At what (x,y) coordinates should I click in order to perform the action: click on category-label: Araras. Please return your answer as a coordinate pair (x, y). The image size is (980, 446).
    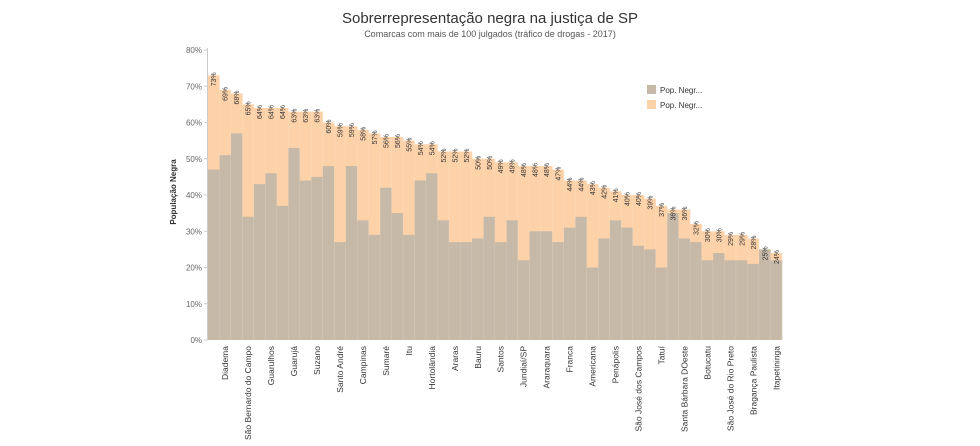
    Looking at the image, I should click on (455, 358).